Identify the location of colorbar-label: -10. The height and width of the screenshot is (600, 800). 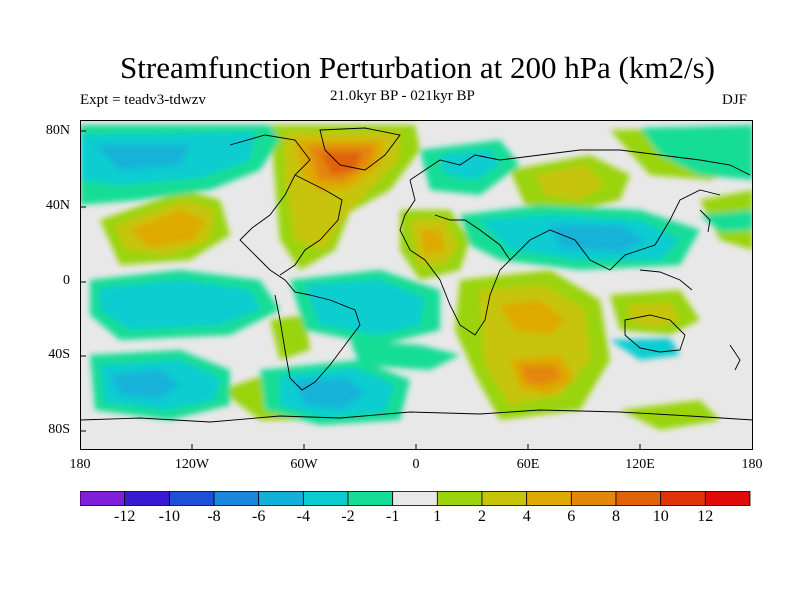
(169, 516).